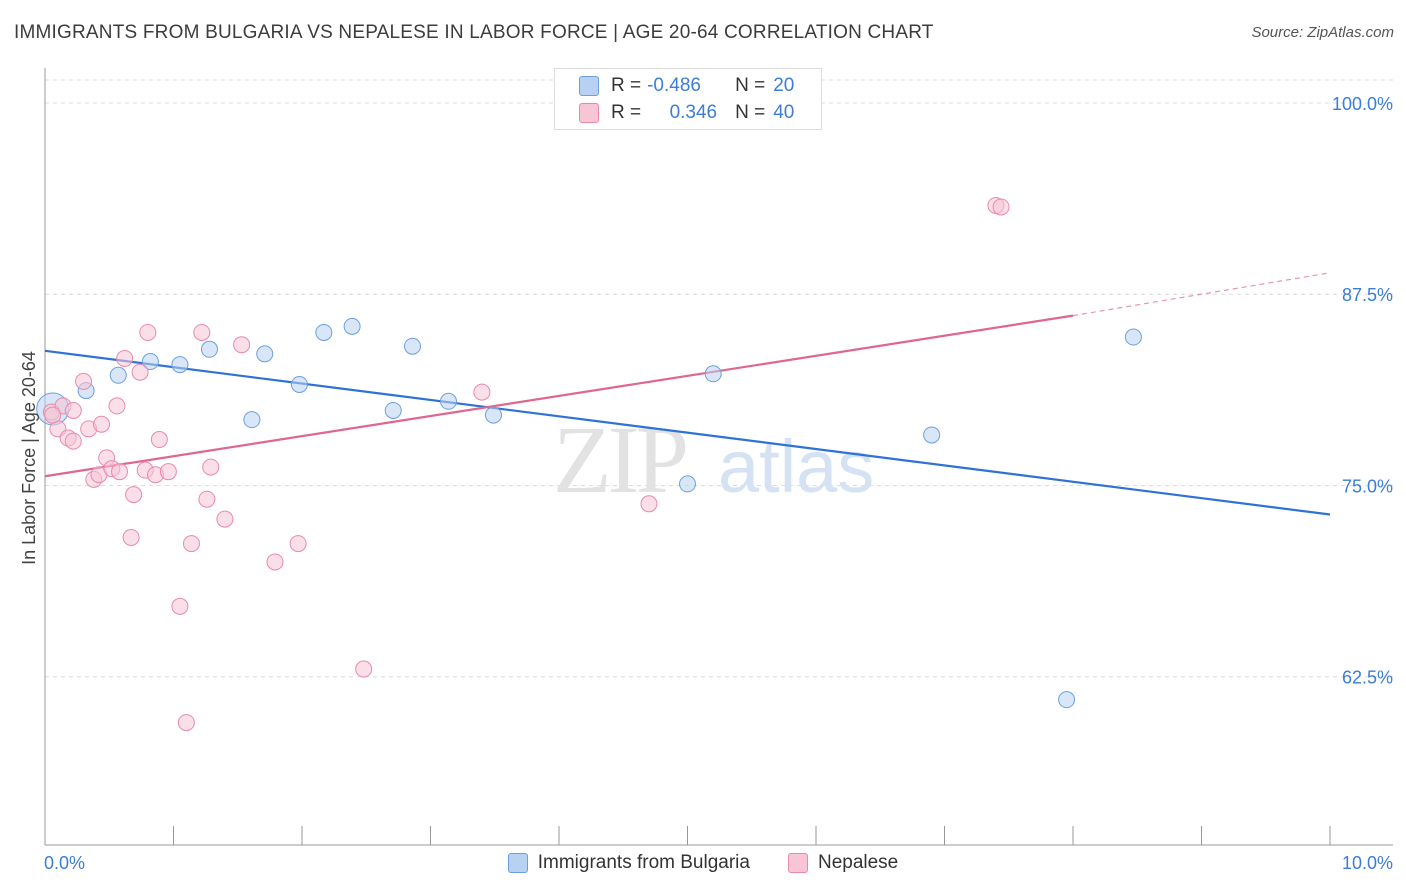 Image resolution: width=1406 pixels, height=892 pixels. Describe the element at coordinates (589, 86) in the screenshot. I see `bulgaria-swatch` at that location.